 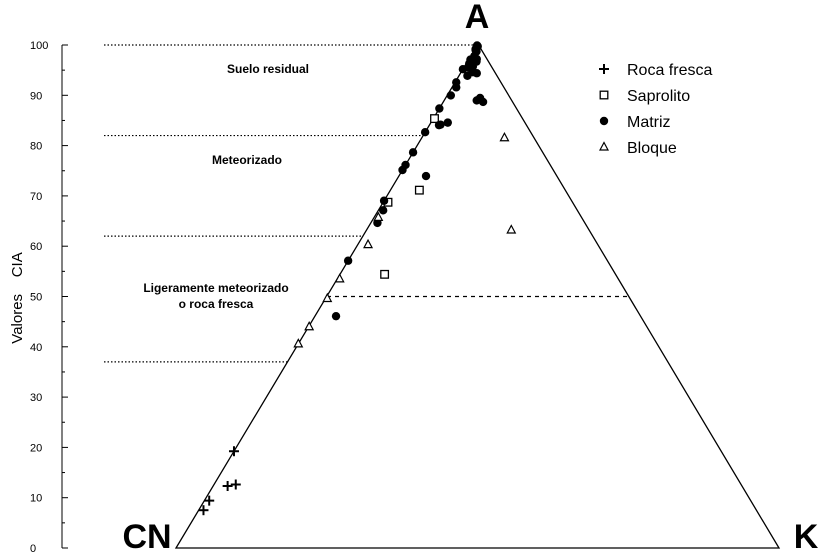 I want to click on y-tick-label: 0, so click(x=33, y=549).